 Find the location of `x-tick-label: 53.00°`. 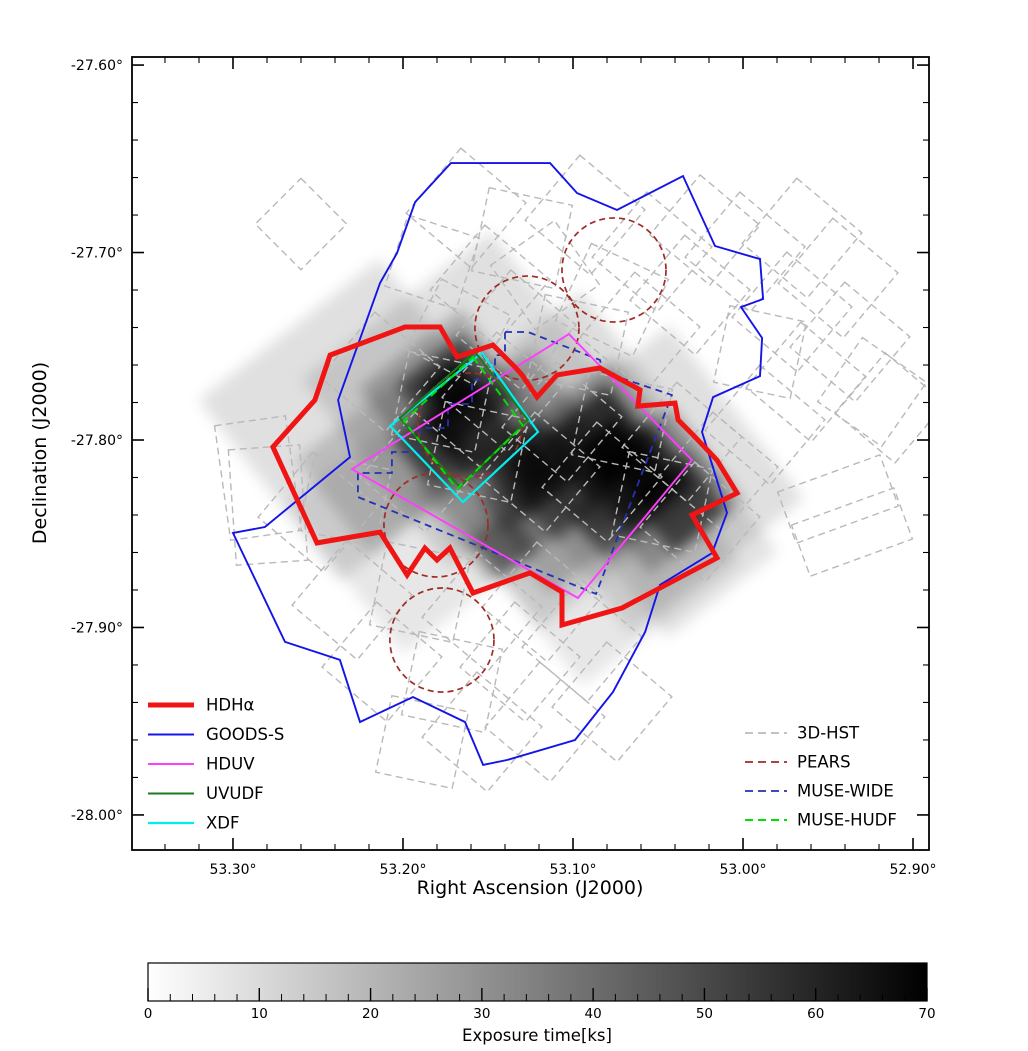

x-tick-label: 53.00° is located at coordinates (742, 870).